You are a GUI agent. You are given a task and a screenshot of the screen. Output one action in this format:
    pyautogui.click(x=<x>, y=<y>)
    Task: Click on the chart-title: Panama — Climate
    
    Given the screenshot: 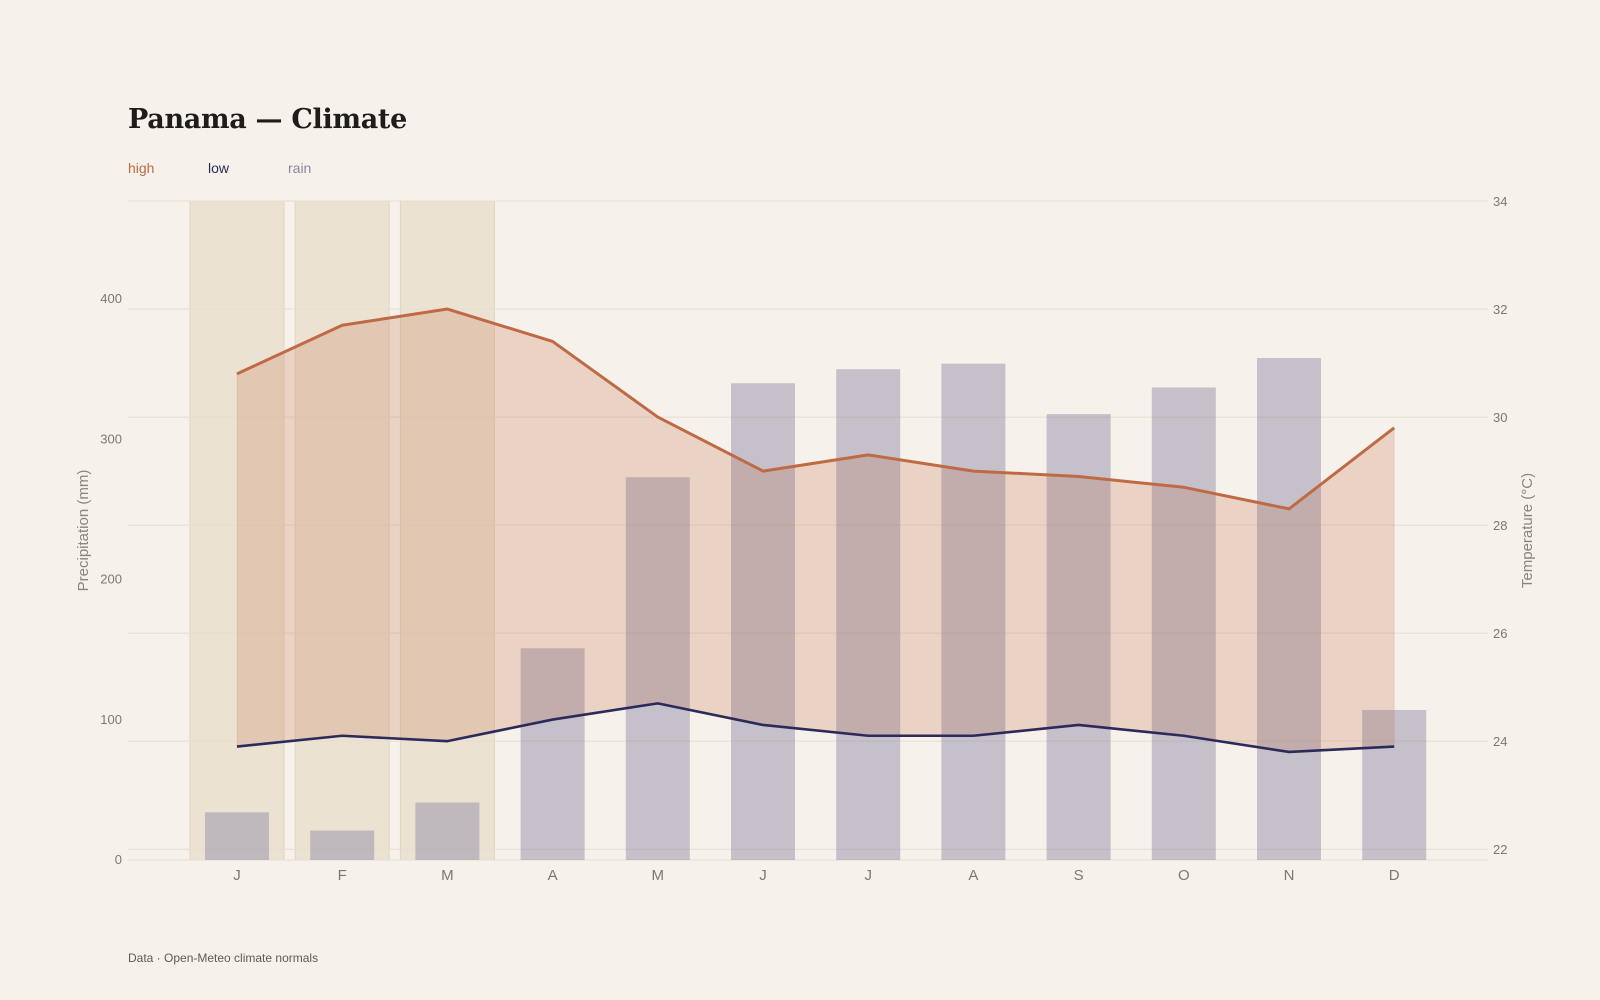 What is the action you would take?
    pyautogui.click(x=267, y=119)
    